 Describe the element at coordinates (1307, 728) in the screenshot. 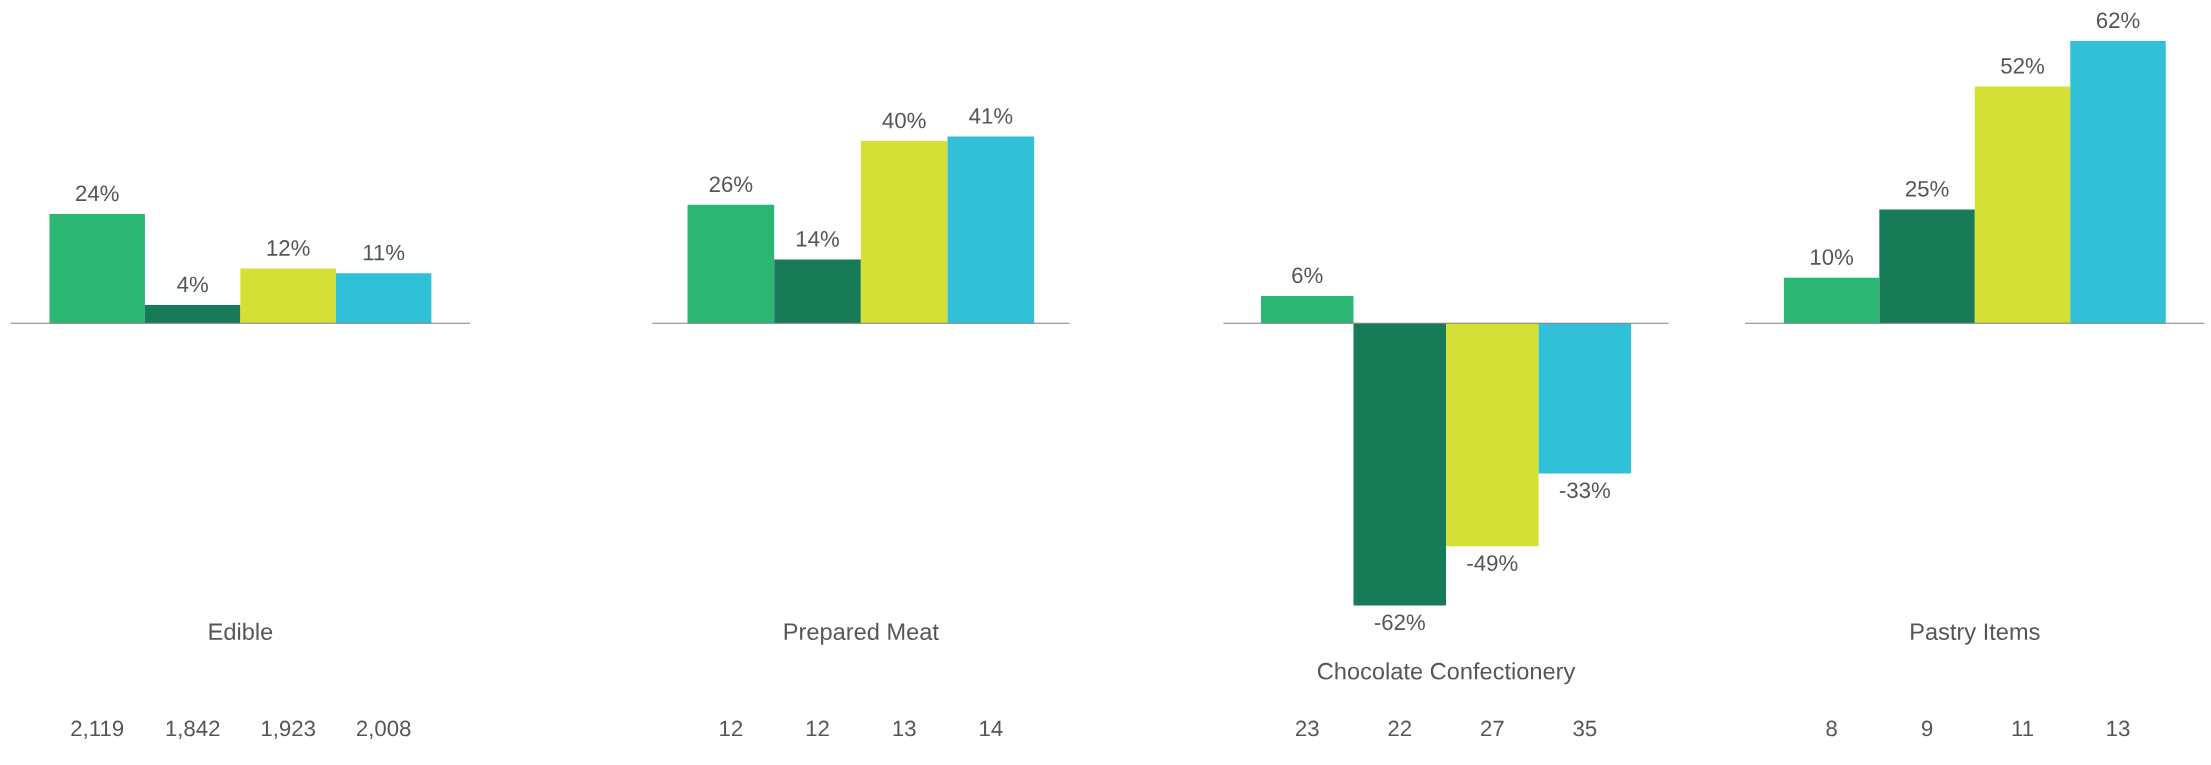

I see `x-tick-label: 23` at that location.